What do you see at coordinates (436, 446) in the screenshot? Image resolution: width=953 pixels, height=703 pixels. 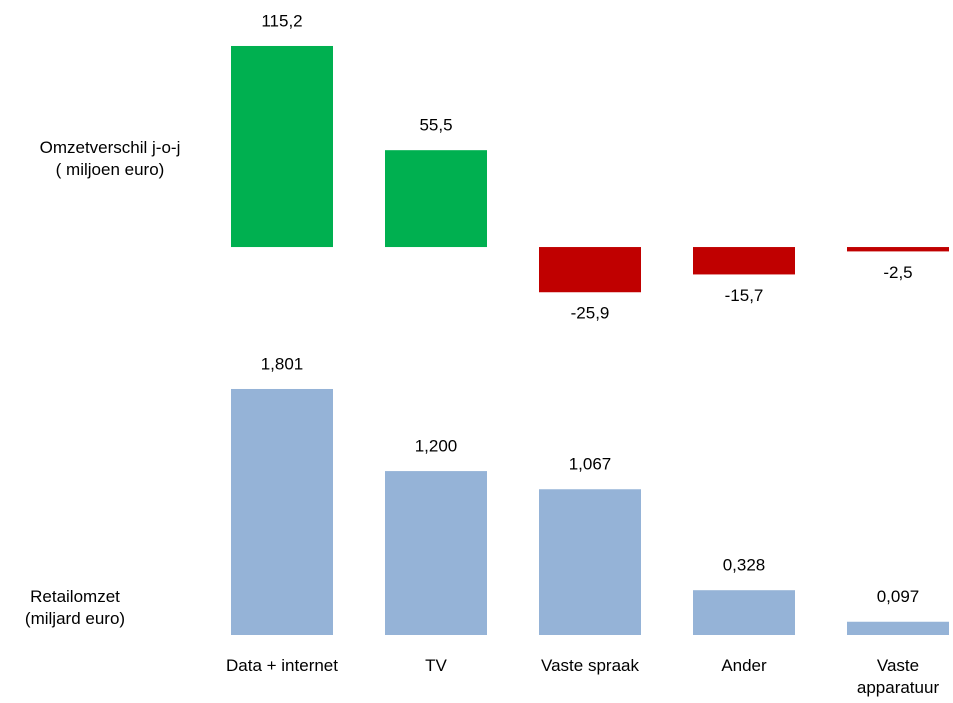 I see `data-label: 1,200` at bounding box center [436, 446].